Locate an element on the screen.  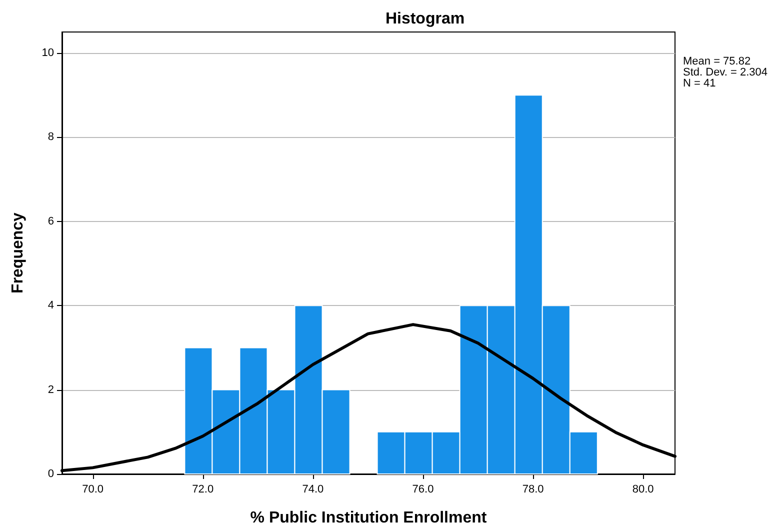
x-tick-label: 80.0 is located at coordinates (643, 490).